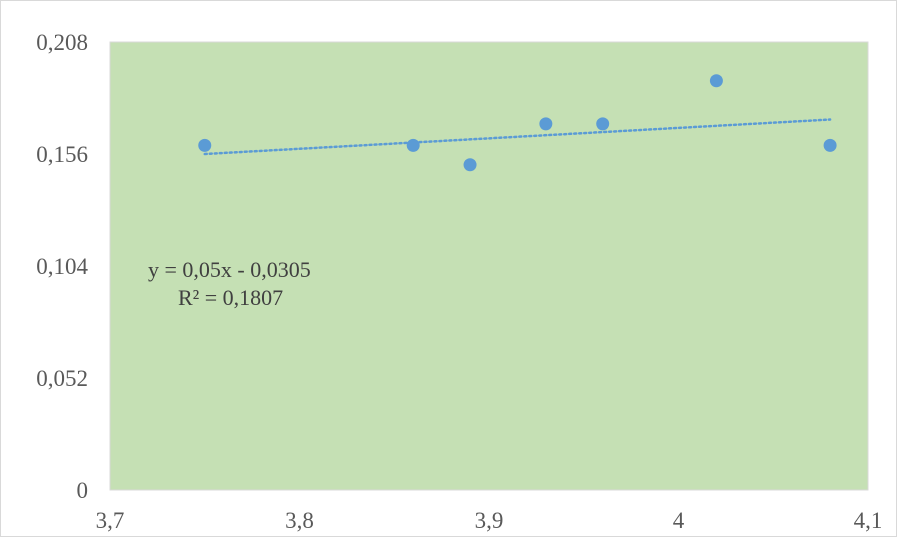 Image resolution: width=899 pixels, height=540 pixels. Describe the element at coordinates (62, 42) in the screenshot. I see `y-tick-label: 0,208` at that location.